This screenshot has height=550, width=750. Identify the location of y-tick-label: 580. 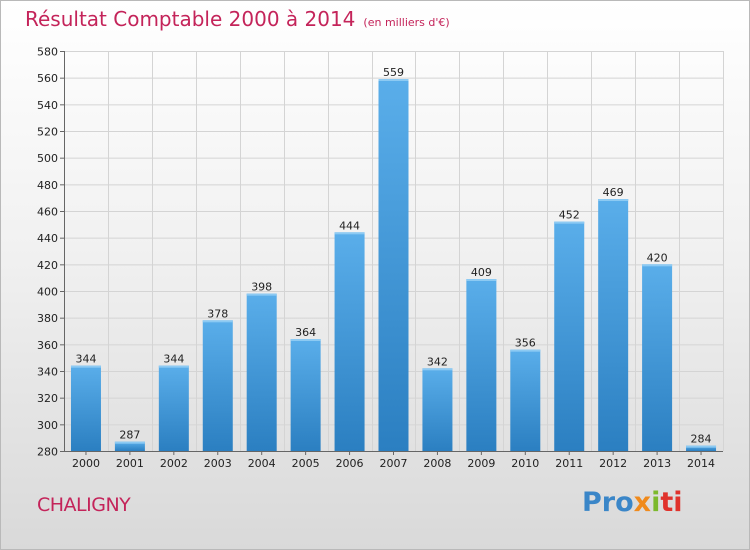
(47, 52).